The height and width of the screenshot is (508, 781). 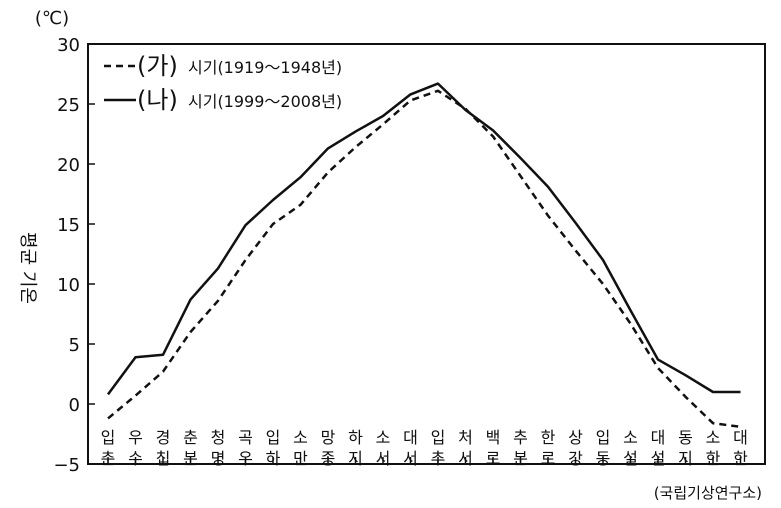 What do you see at coordinates (157, 100) in the screenshot?
I see `legend-marker-2: (나)` at bounding box center [157, 100].